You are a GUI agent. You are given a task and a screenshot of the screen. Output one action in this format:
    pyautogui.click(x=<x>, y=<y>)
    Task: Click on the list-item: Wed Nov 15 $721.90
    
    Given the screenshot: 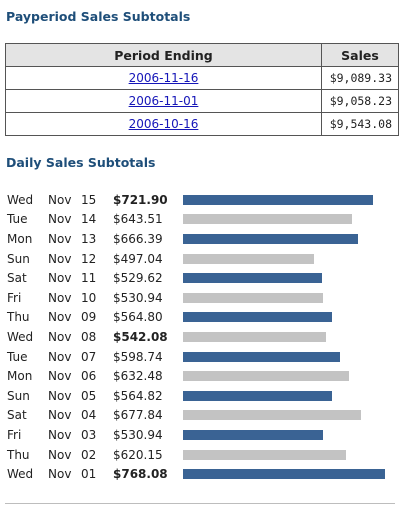 What is the action you would take?
    pyautogui.click(x=202, y=200)
    